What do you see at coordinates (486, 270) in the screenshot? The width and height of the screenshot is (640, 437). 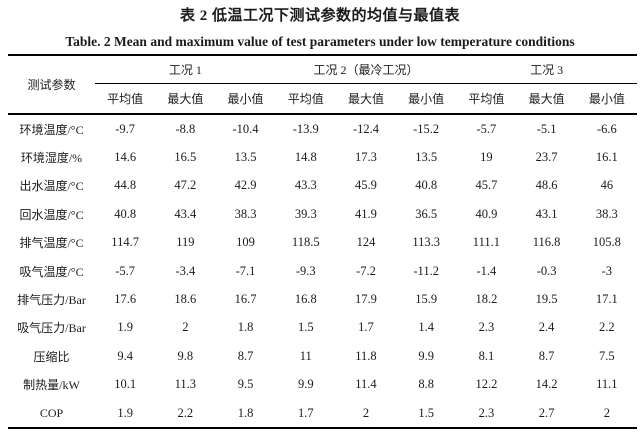 I see `value-cell: -1.4` at bounding box center [486, 270].